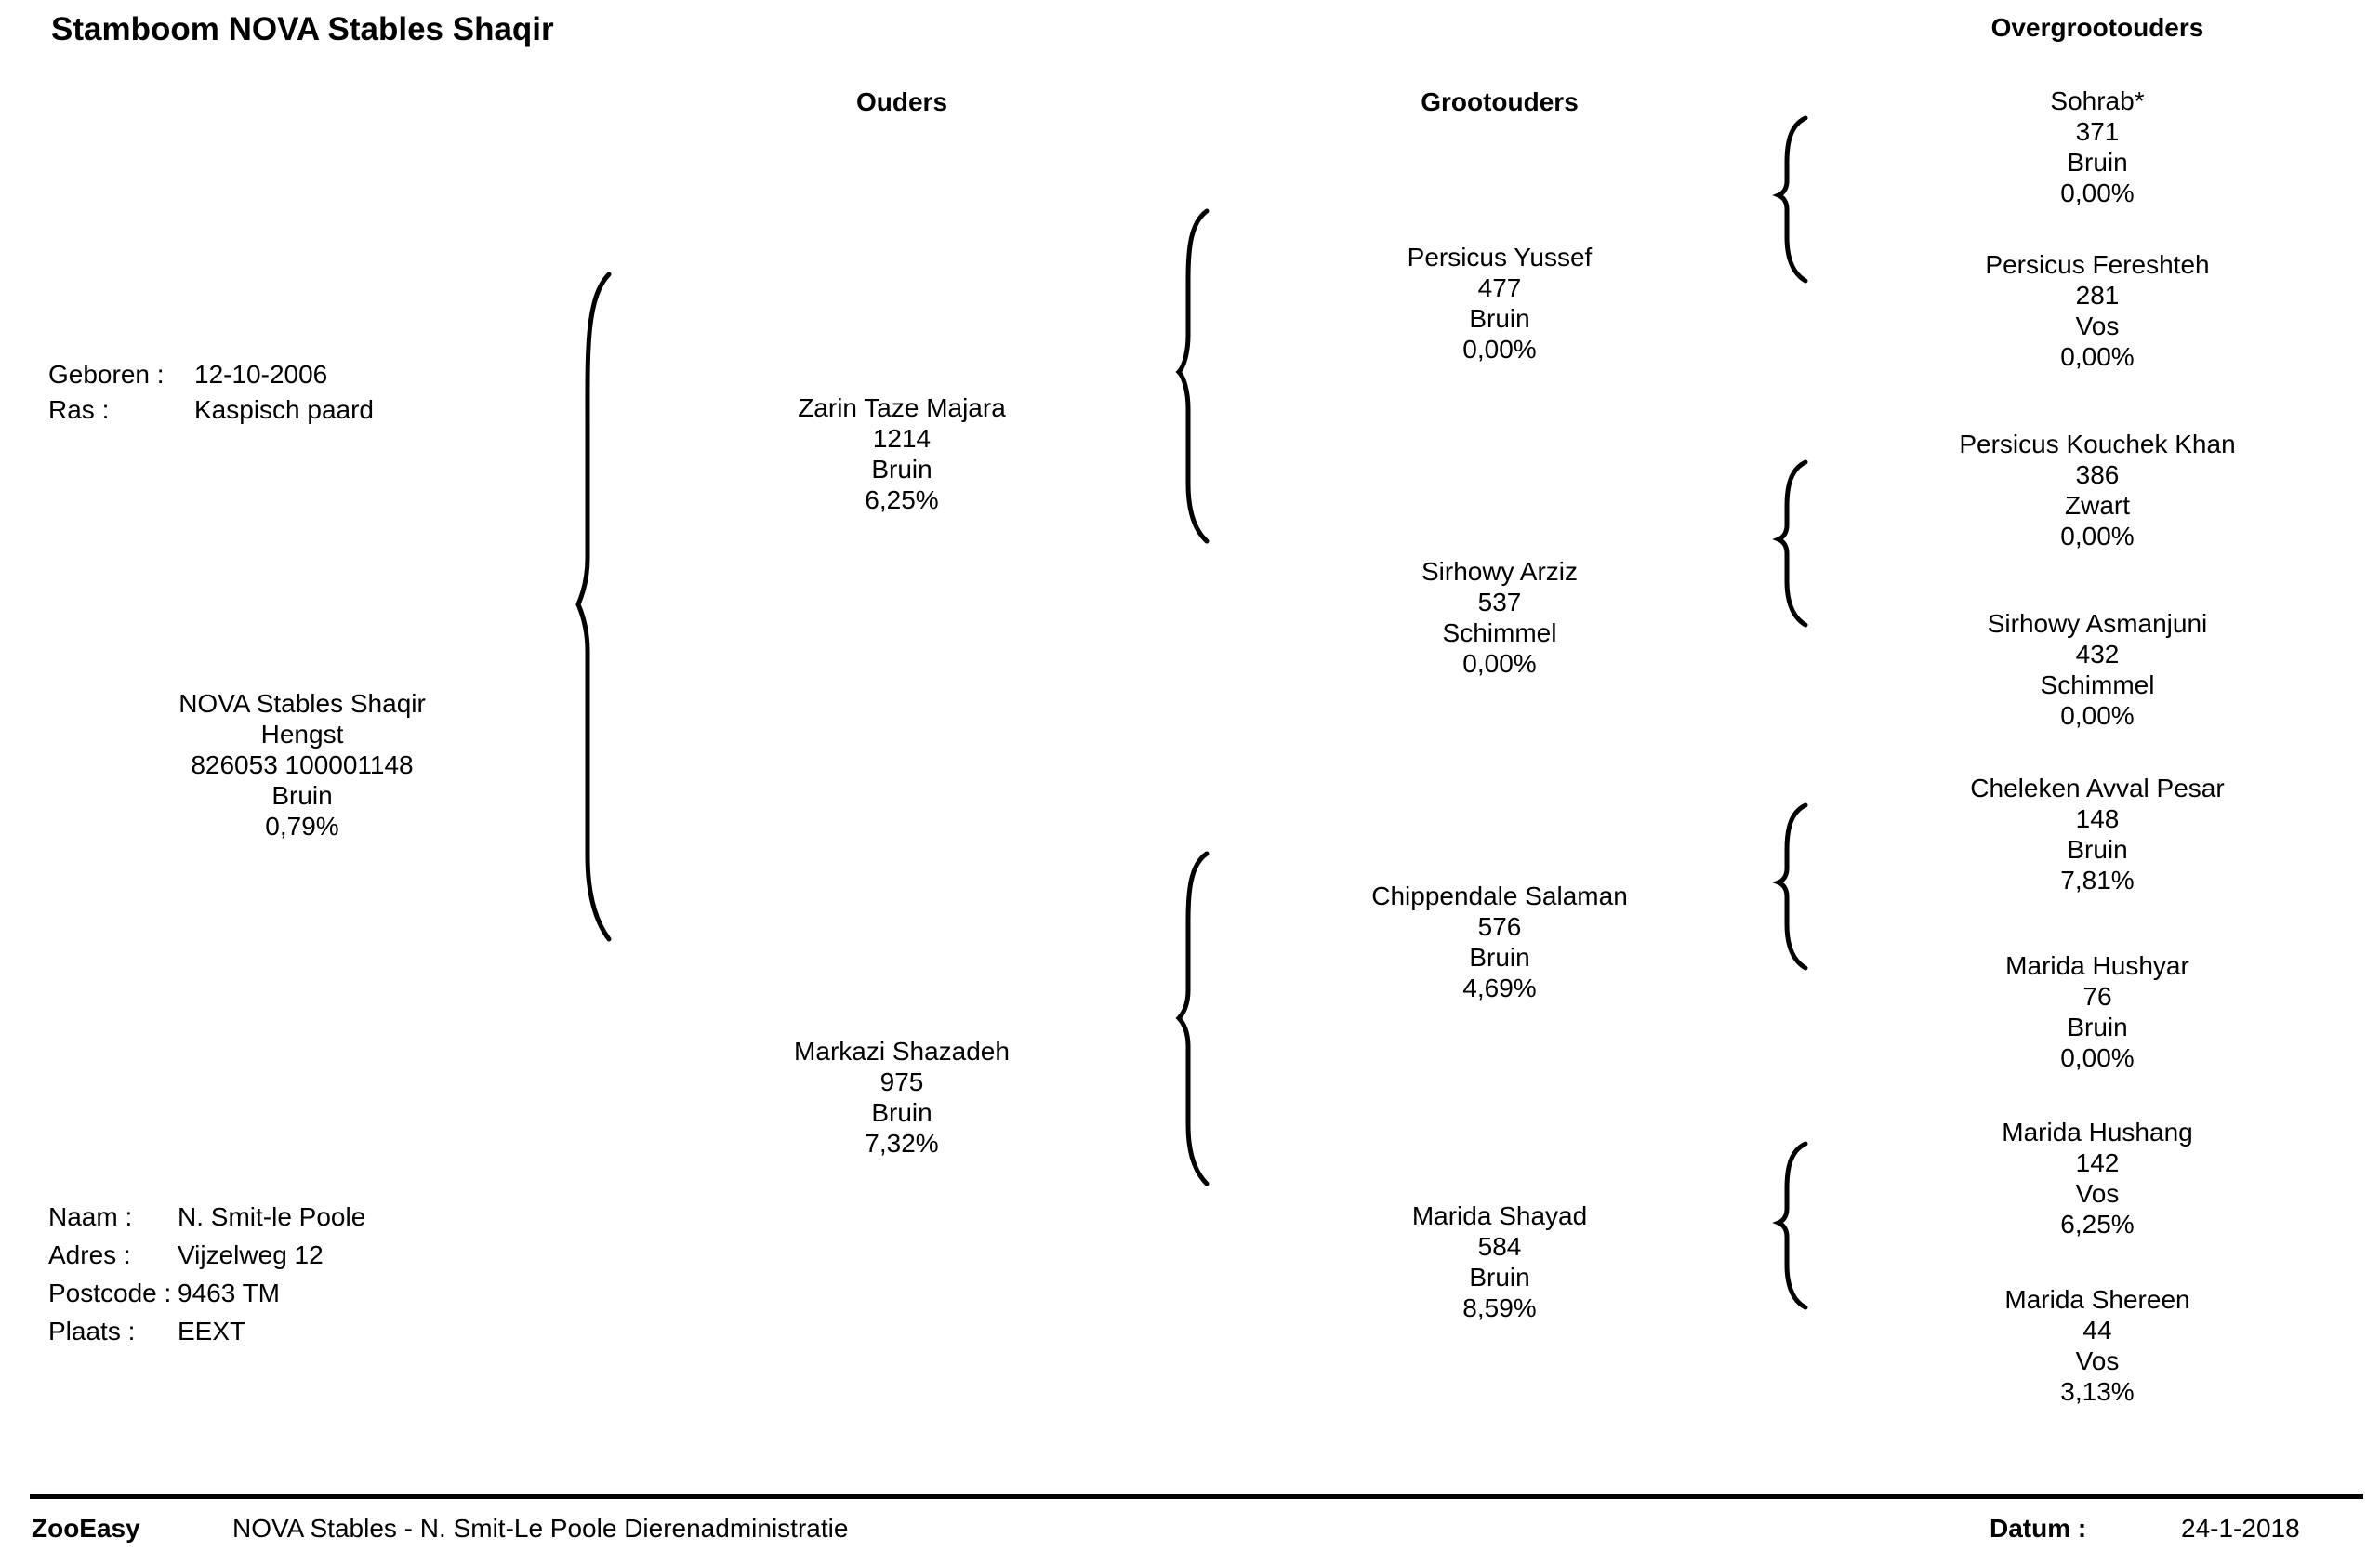 The width and height of the screenshot is (2380, 1551). Describe the element at coordinates (1499, 1261) in the screenshot. I see `grandparent-4: Marida Shayad 584 Bruin 8,59%` at that location.